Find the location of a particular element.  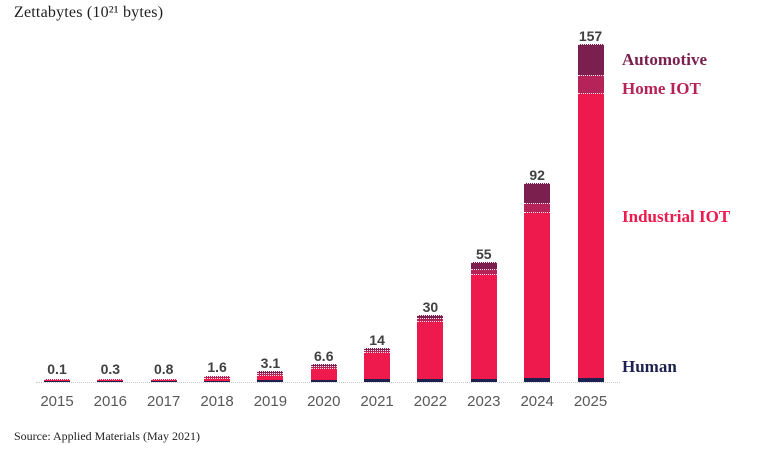

segment-human-2016 is located at coordinates (110, 381).